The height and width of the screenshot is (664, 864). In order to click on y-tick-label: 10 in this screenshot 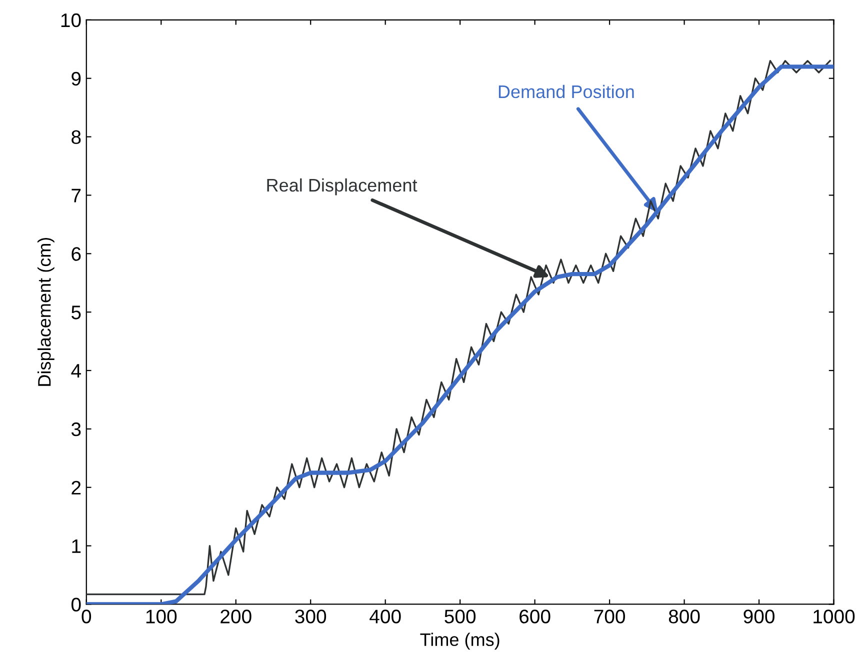, I will do `click(71, 20)`.